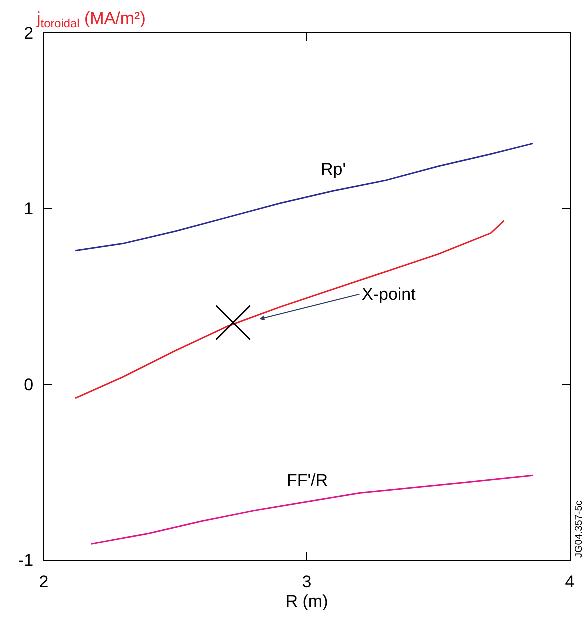 The image size is (587, 619). Describe the element at coordinates (389, 294) in the screenshot. I see `annotation: X-point` at that location.